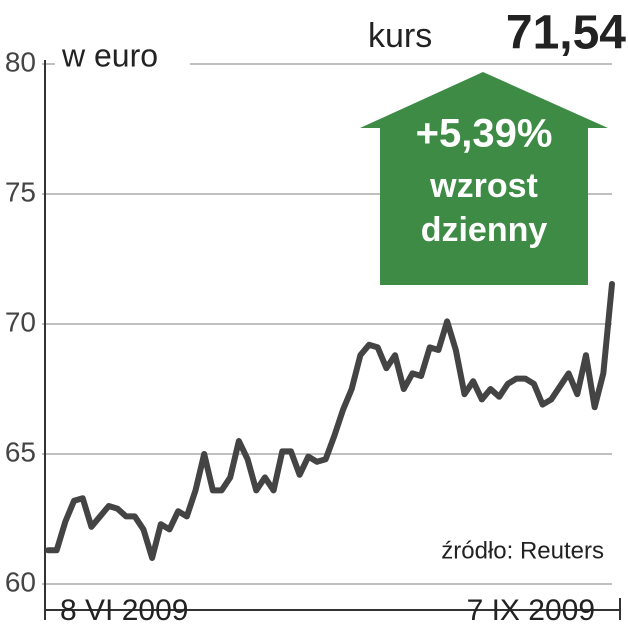 Image resolution: width=628 pixels, height=640 pixels. I want to click on label-bg, so click(122, 60).